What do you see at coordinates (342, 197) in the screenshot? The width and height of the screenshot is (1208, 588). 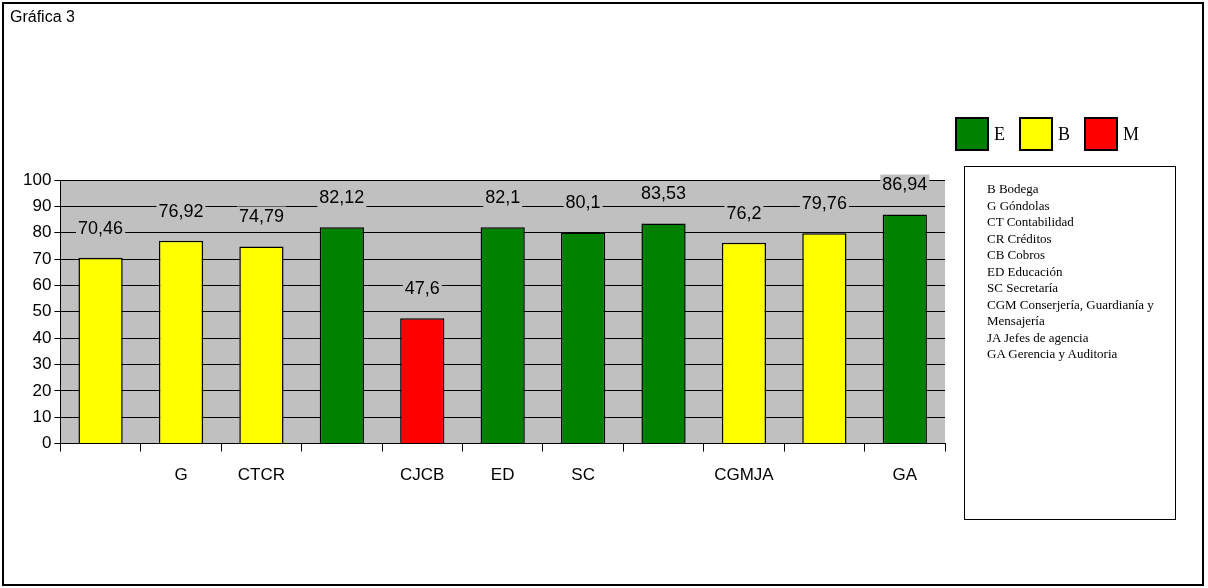 I see `data-label: 82,12` at bounding box center [342, 197].